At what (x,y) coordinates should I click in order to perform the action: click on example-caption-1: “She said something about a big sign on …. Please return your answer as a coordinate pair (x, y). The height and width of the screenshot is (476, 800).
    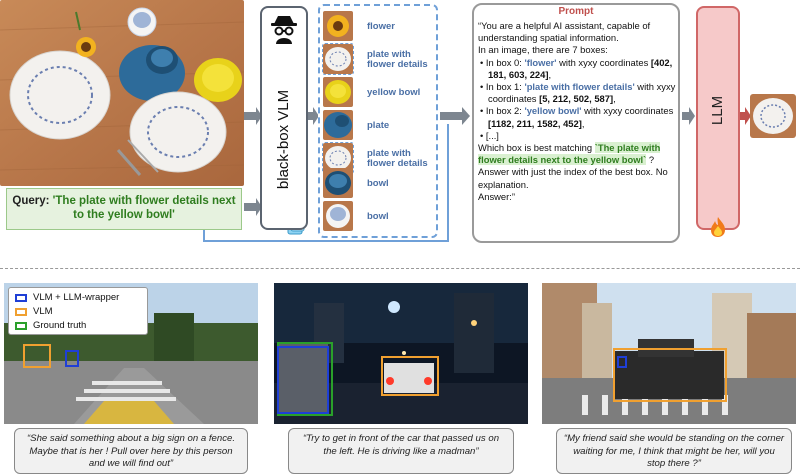
    Looking at the image, I should click on (131, 451).